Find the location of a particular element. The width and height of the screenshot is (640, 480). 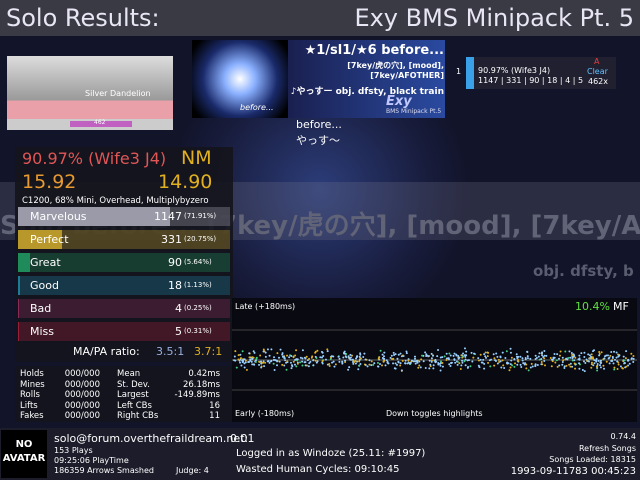

stat-value: 000/000 is located at coordinates (82, 374).